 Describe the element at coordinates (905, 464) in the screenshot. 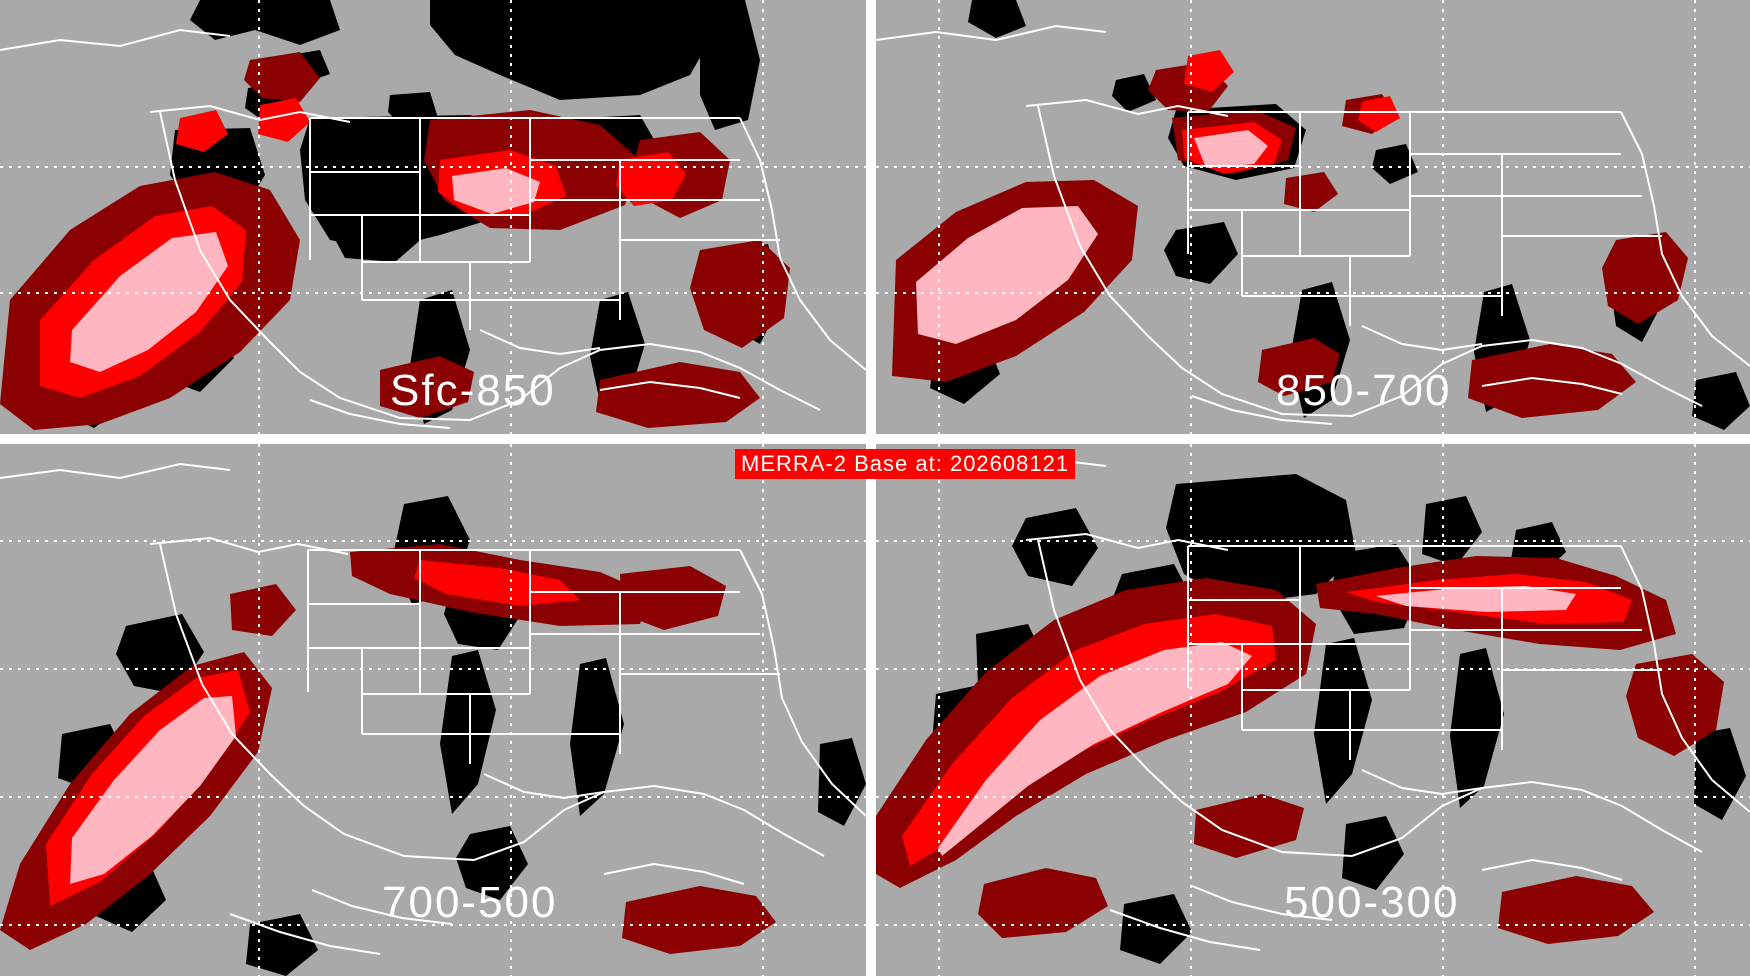

I see `base-time-banner: MERRA-2 Base at: 202608121` at that location.